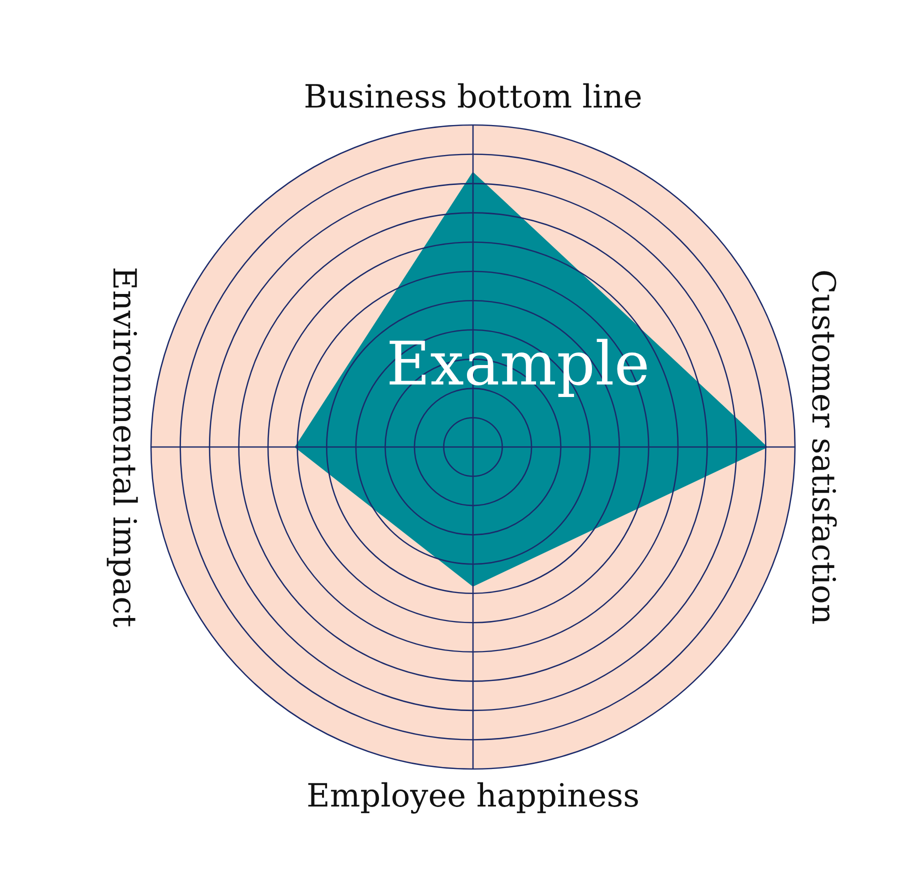  I want to click on spoke-label: Employee happiness, so click(473, 795).